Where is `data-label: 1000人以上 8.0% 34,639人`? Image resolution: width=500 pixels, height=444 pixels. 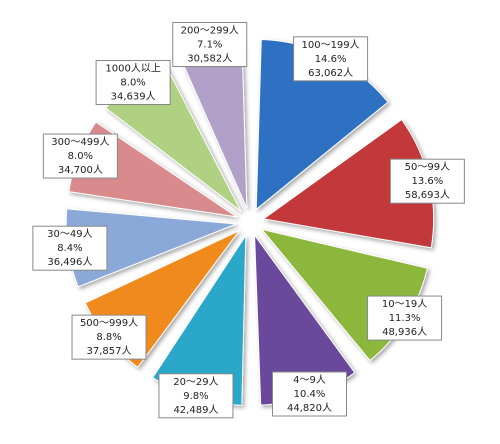
data-label: 1000人以上 8.0% 34,639人 is located at coordinates (133, 82).